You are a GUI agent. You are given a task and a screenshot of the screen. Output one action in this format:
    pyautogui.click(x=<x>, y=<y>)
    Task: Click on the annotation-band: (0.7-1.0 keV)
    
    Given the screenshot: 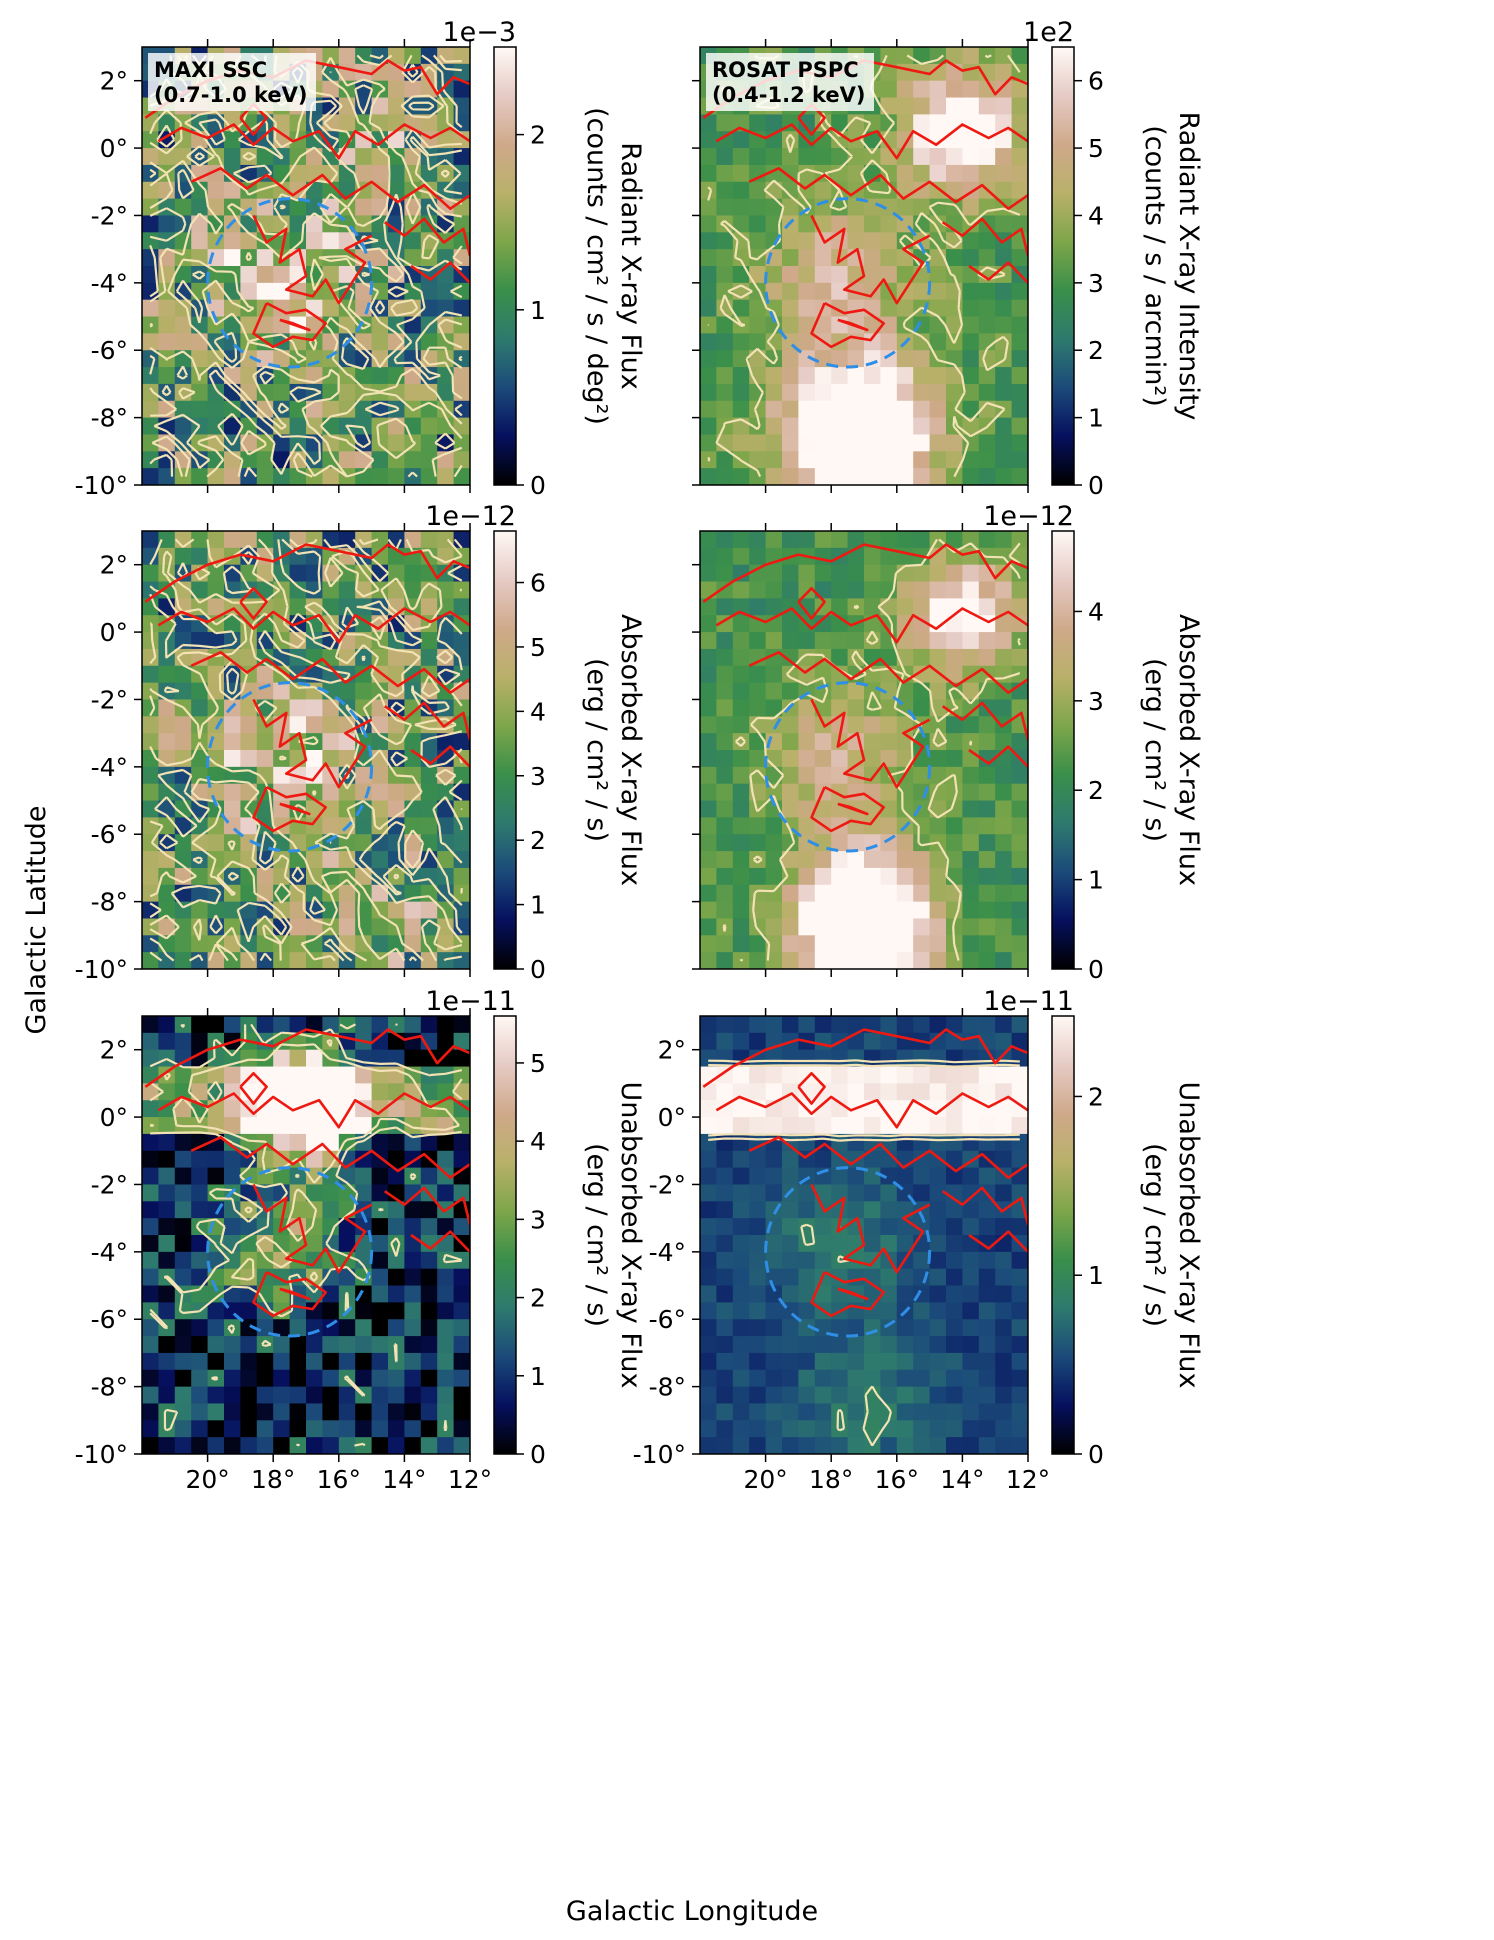 What is the action you would take?
    pyautogui.click(x=231, y=95)
    